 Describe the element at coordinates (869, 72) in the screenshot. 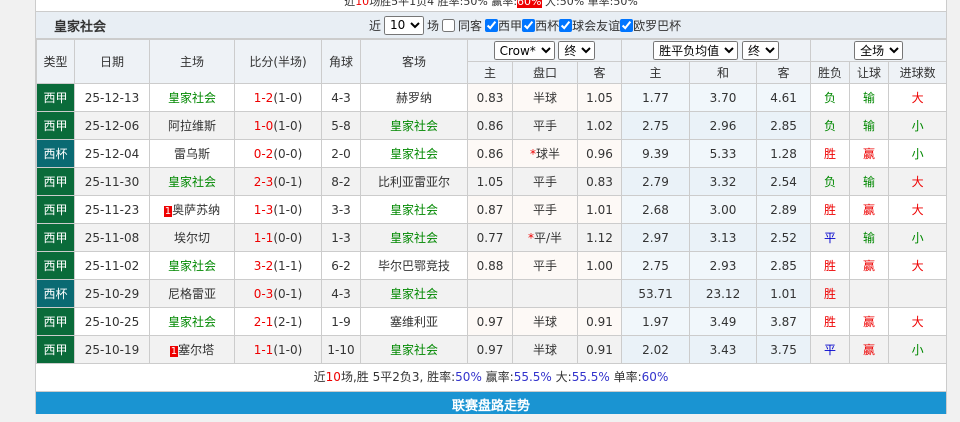

I see `subcol: 让球` at that location.